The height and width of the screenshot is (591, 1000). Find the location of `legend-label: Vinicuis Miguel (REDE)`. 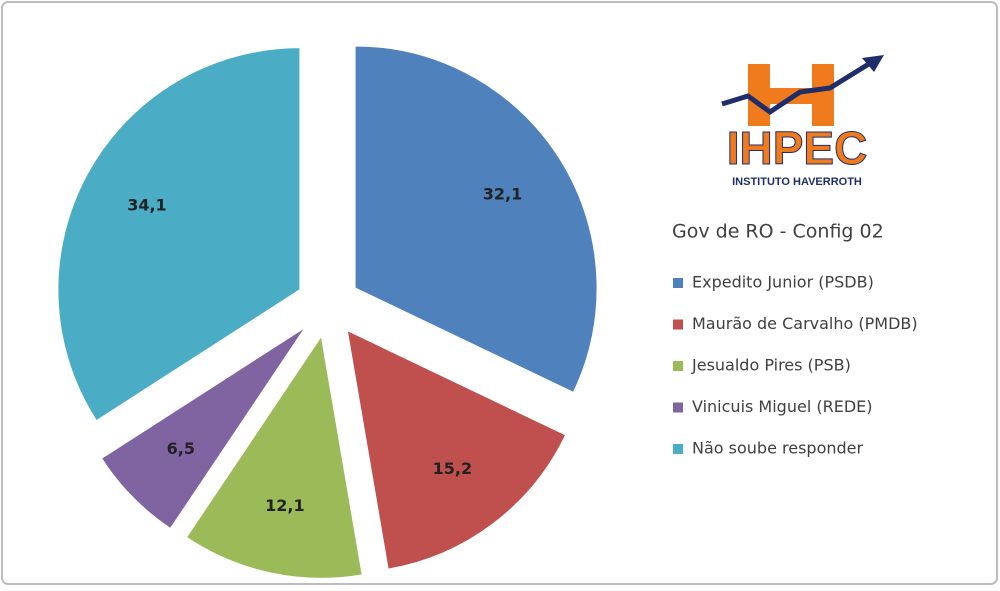

legend-label: Vinicuis Miguel (REDE) is located at coordinates (782, 406).